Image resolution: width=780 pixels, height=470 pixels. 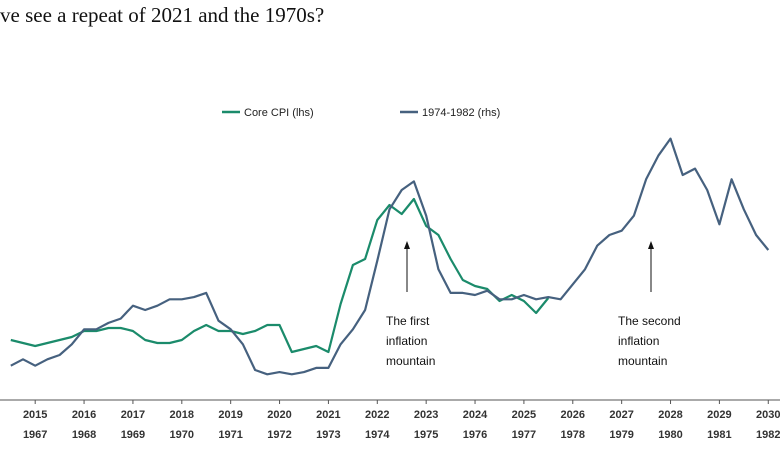 I want to click on x2-tick-label: 1982, so click(x=768, y=435).